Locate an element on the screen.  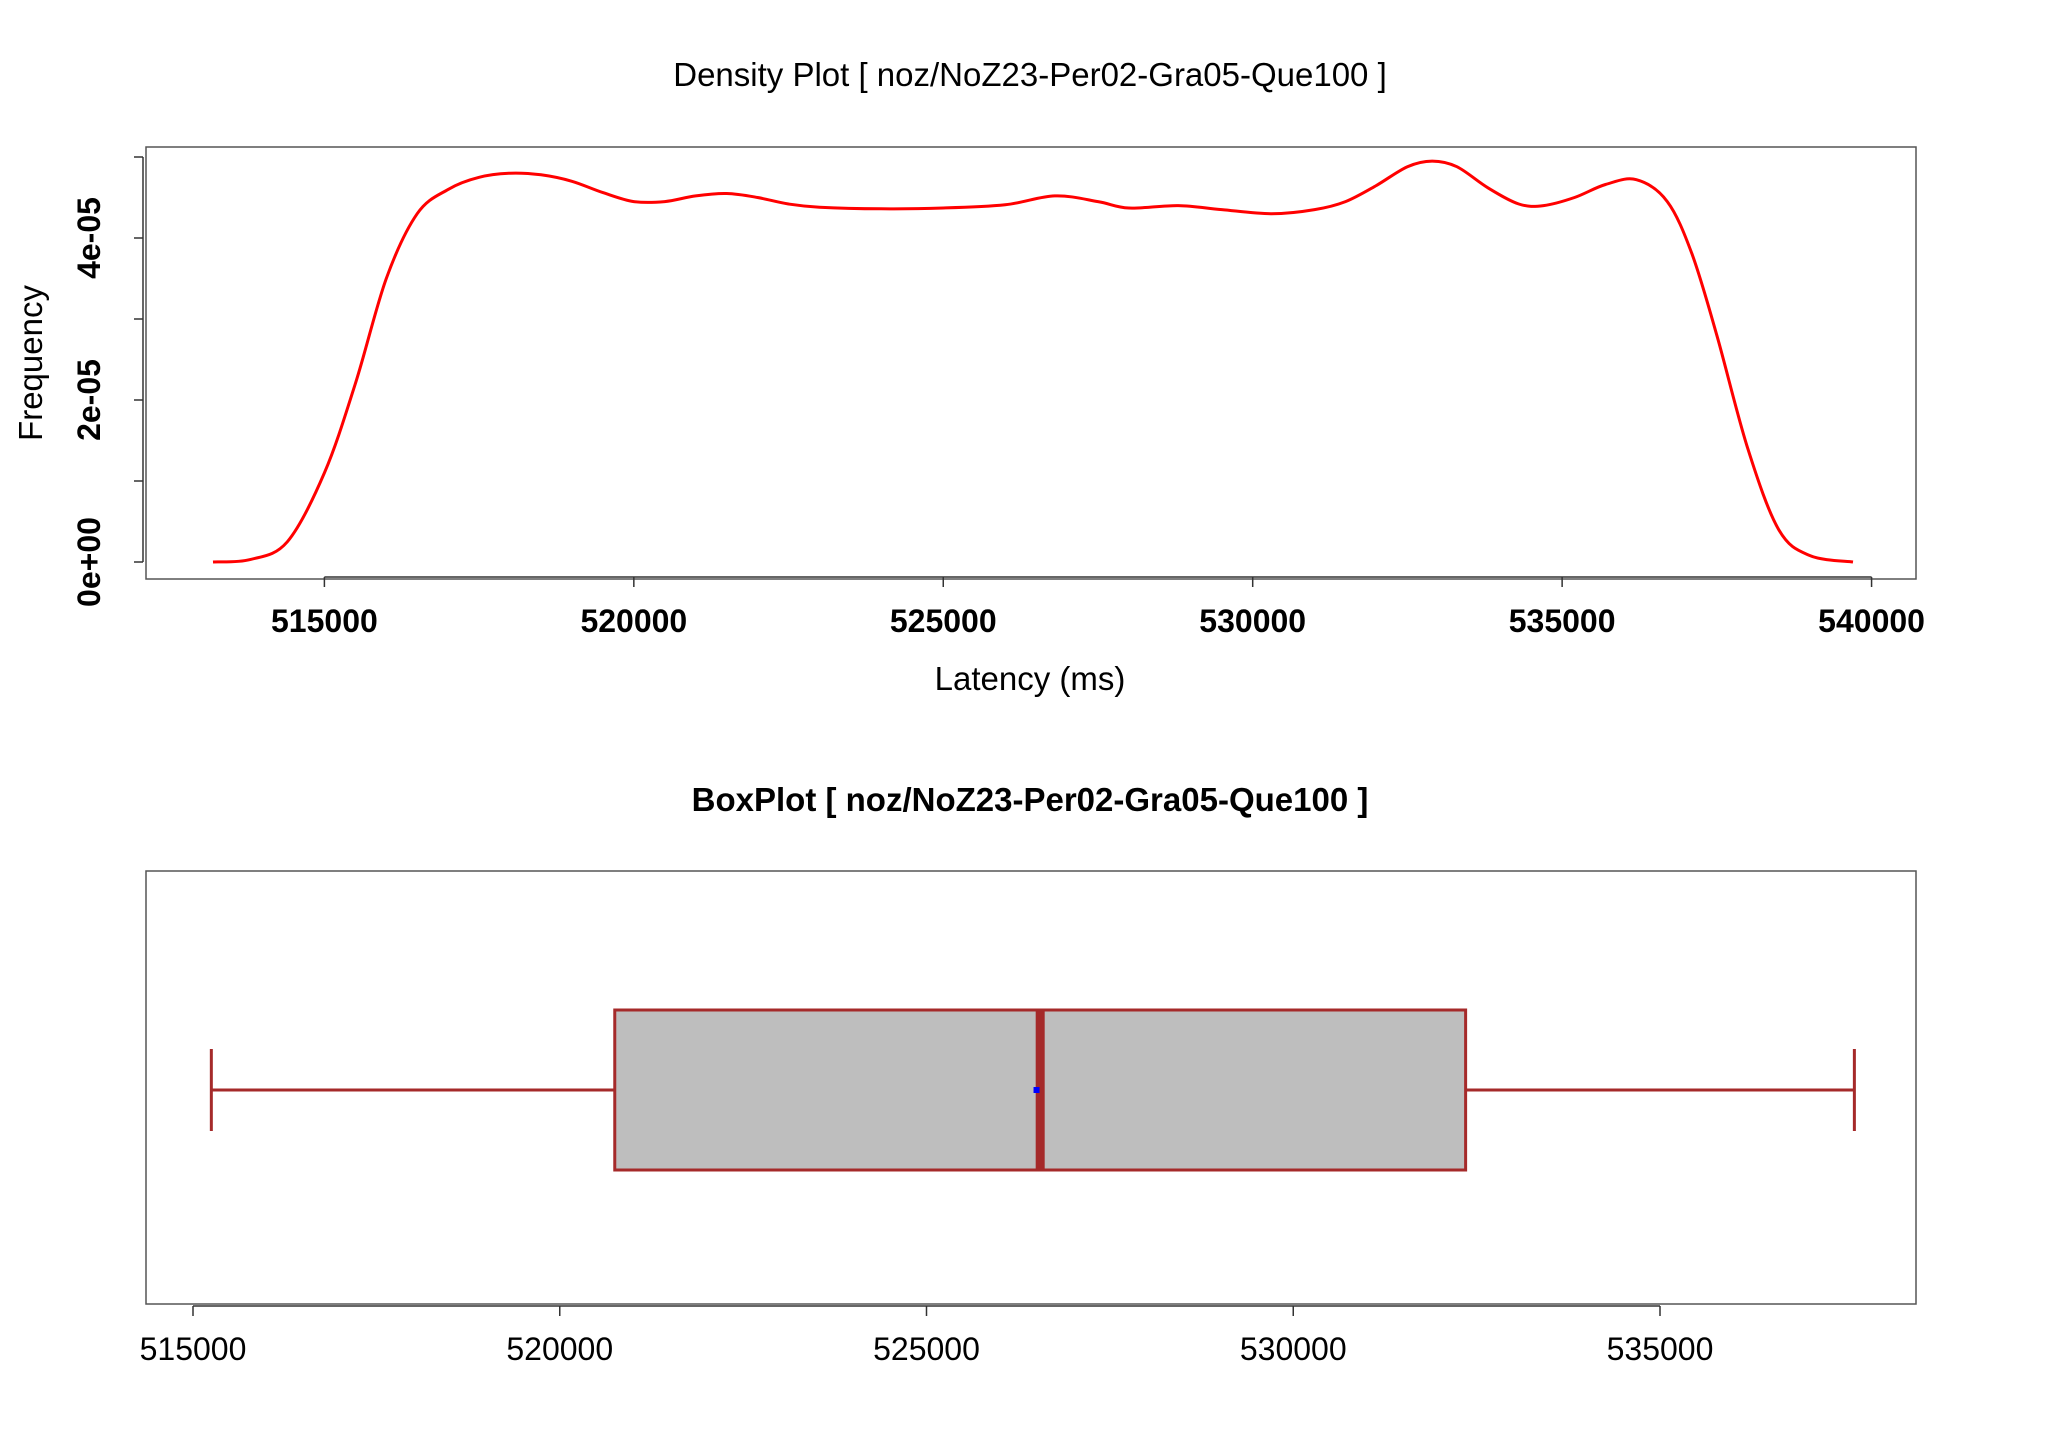
density-x-tick-label: 530000 is located at coordinates (1252, 621).